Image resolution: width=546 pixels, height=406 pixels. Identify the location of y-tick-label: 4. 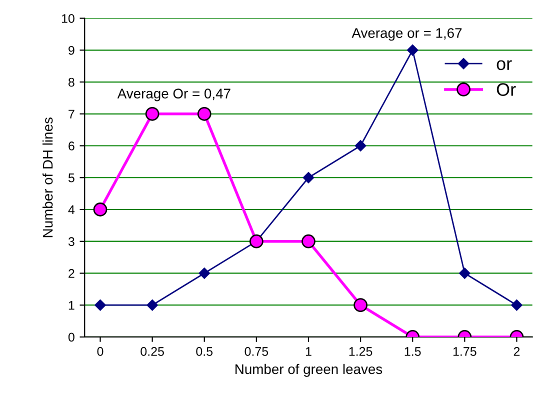
(71, 209).